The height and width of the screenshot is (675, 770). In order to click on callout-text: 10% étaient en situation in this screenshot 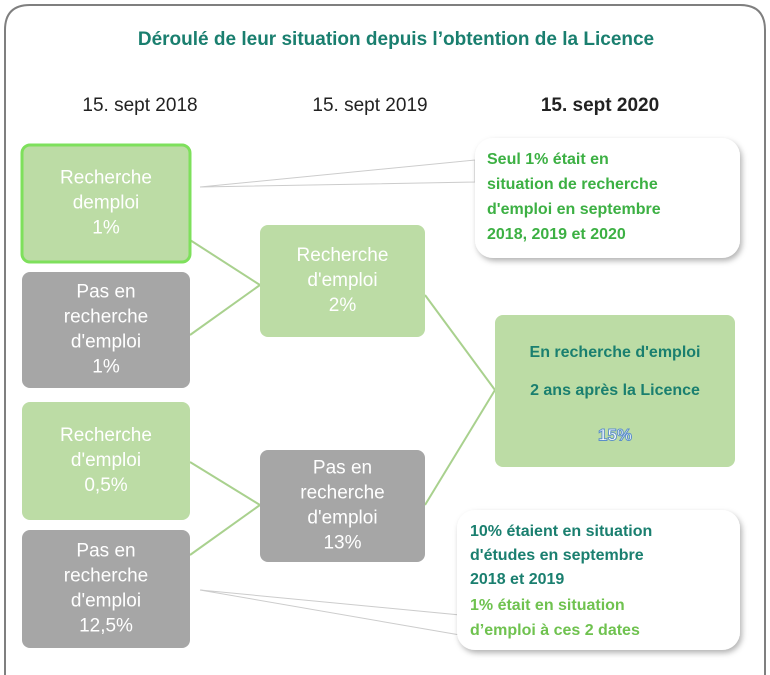, I will do `click(561, 531)`.